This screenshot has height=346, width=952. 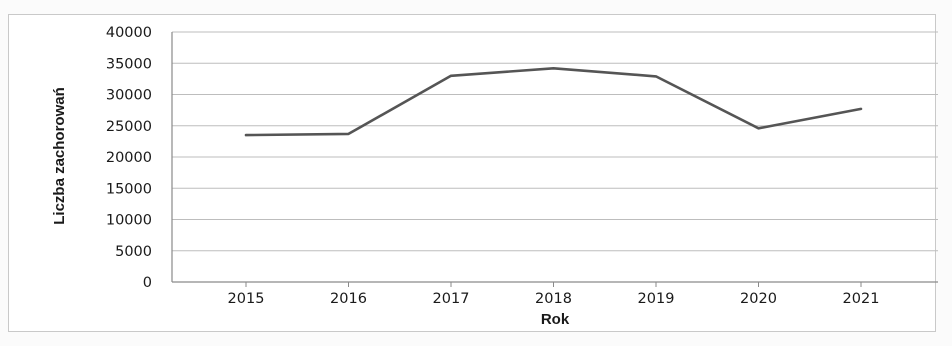 I want to click on y-tick-label: 30000, so click(x=129, y=96).